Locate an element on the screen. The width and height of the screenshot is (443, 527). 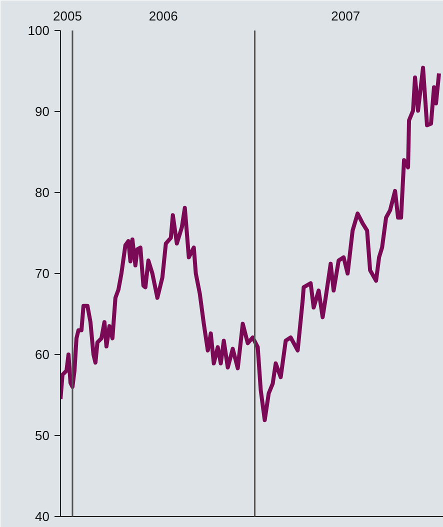
x-tick-label: 2007 is located at coordinates (345, 16).